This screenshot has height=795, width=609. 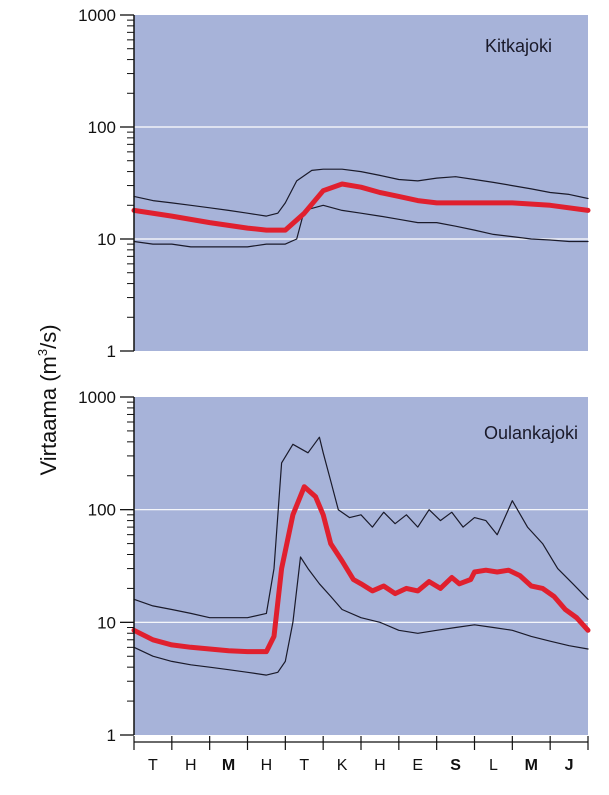 What do you see at coordinates (518, 46) in the screenshot?
I see `chart-title-kitkajoki: Kitkajoki` at bounding box center [518, 46].